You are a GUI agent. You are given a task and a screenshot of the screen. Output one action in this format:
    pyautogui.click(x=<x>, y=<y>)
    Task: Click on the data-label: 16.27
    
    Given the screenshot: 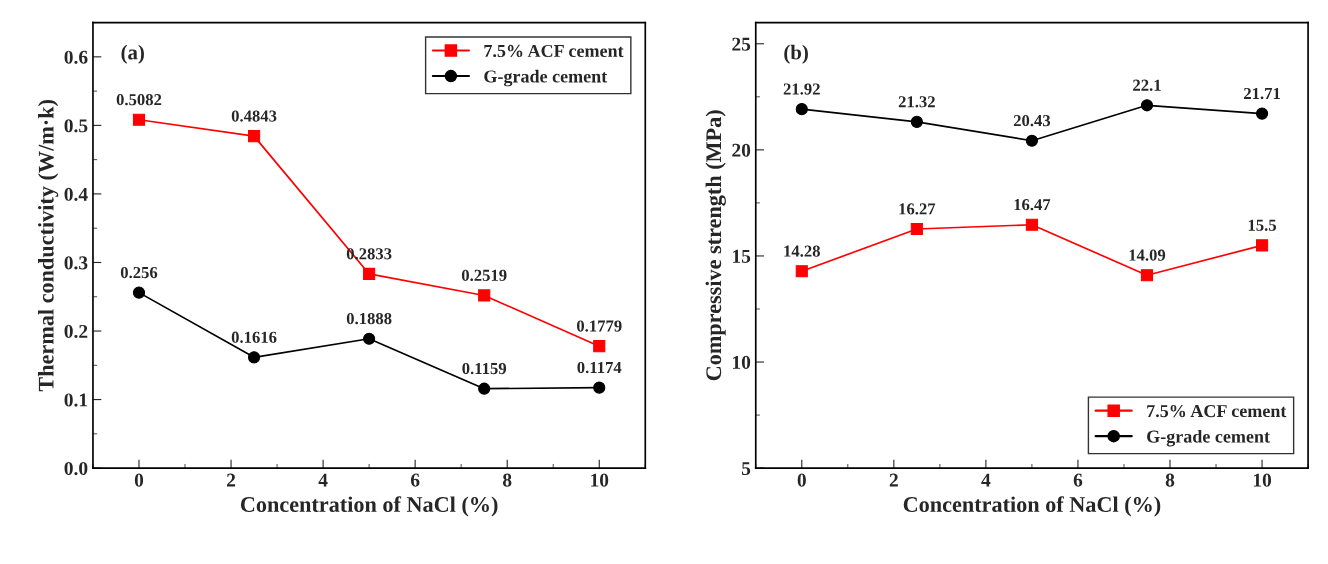 What is the action you would take?
    pyautogui.click(x=917, y=209)
    